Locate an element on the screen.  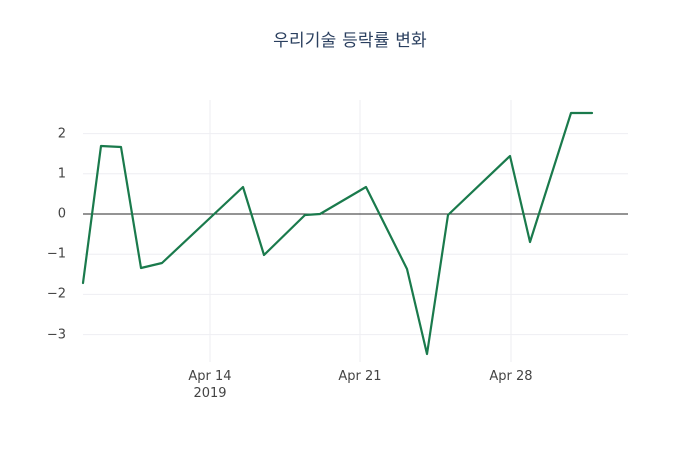
y-tick-label-0: 0 is located at coordinates (61, 214).